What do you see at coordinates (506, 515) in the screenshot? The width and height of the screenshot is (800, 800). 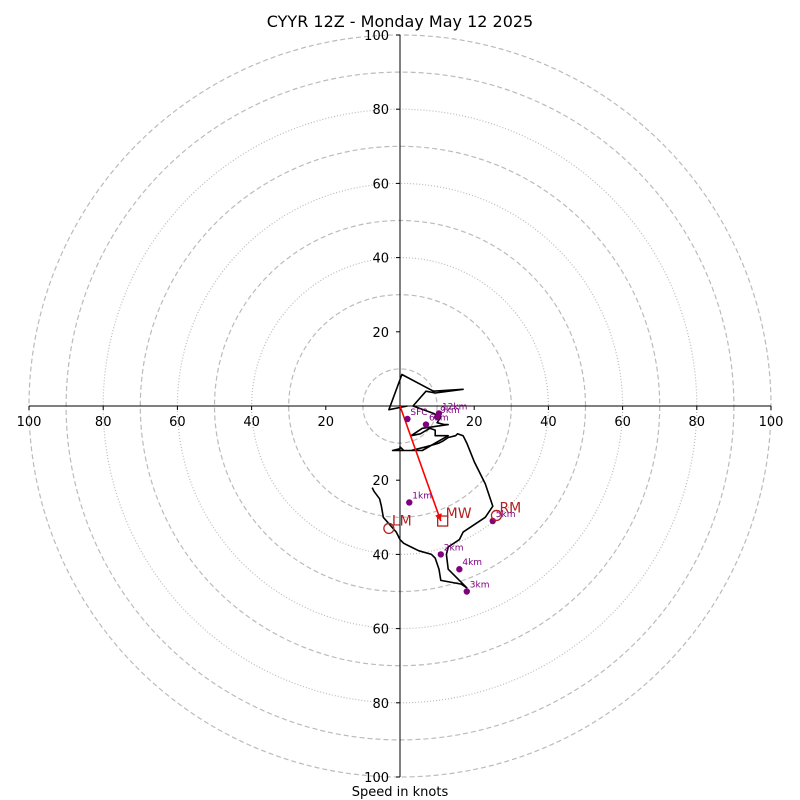 I see `height-label-5km: 5km` at bounding box center [506, 515].